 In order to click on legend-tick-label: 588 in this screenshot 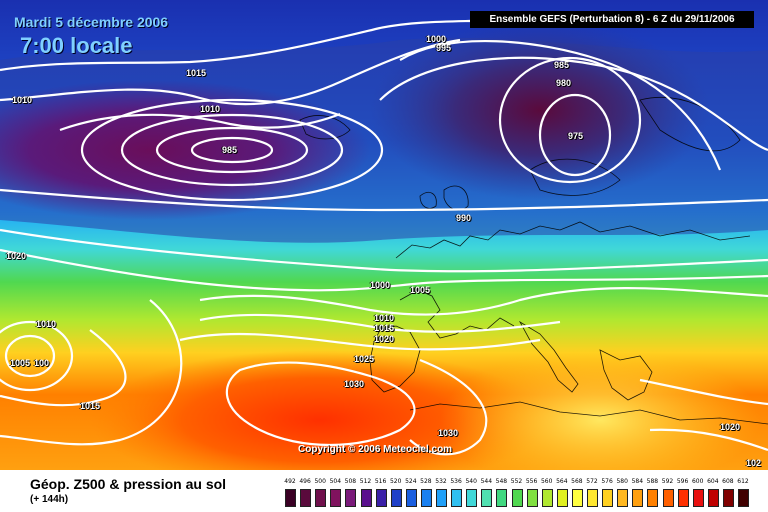, I will do `click(652, 481)`.